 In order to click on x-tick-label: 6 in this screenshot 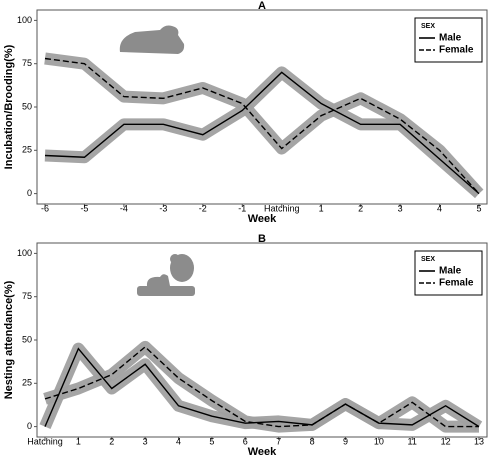, I will do `click(245, 441)`.